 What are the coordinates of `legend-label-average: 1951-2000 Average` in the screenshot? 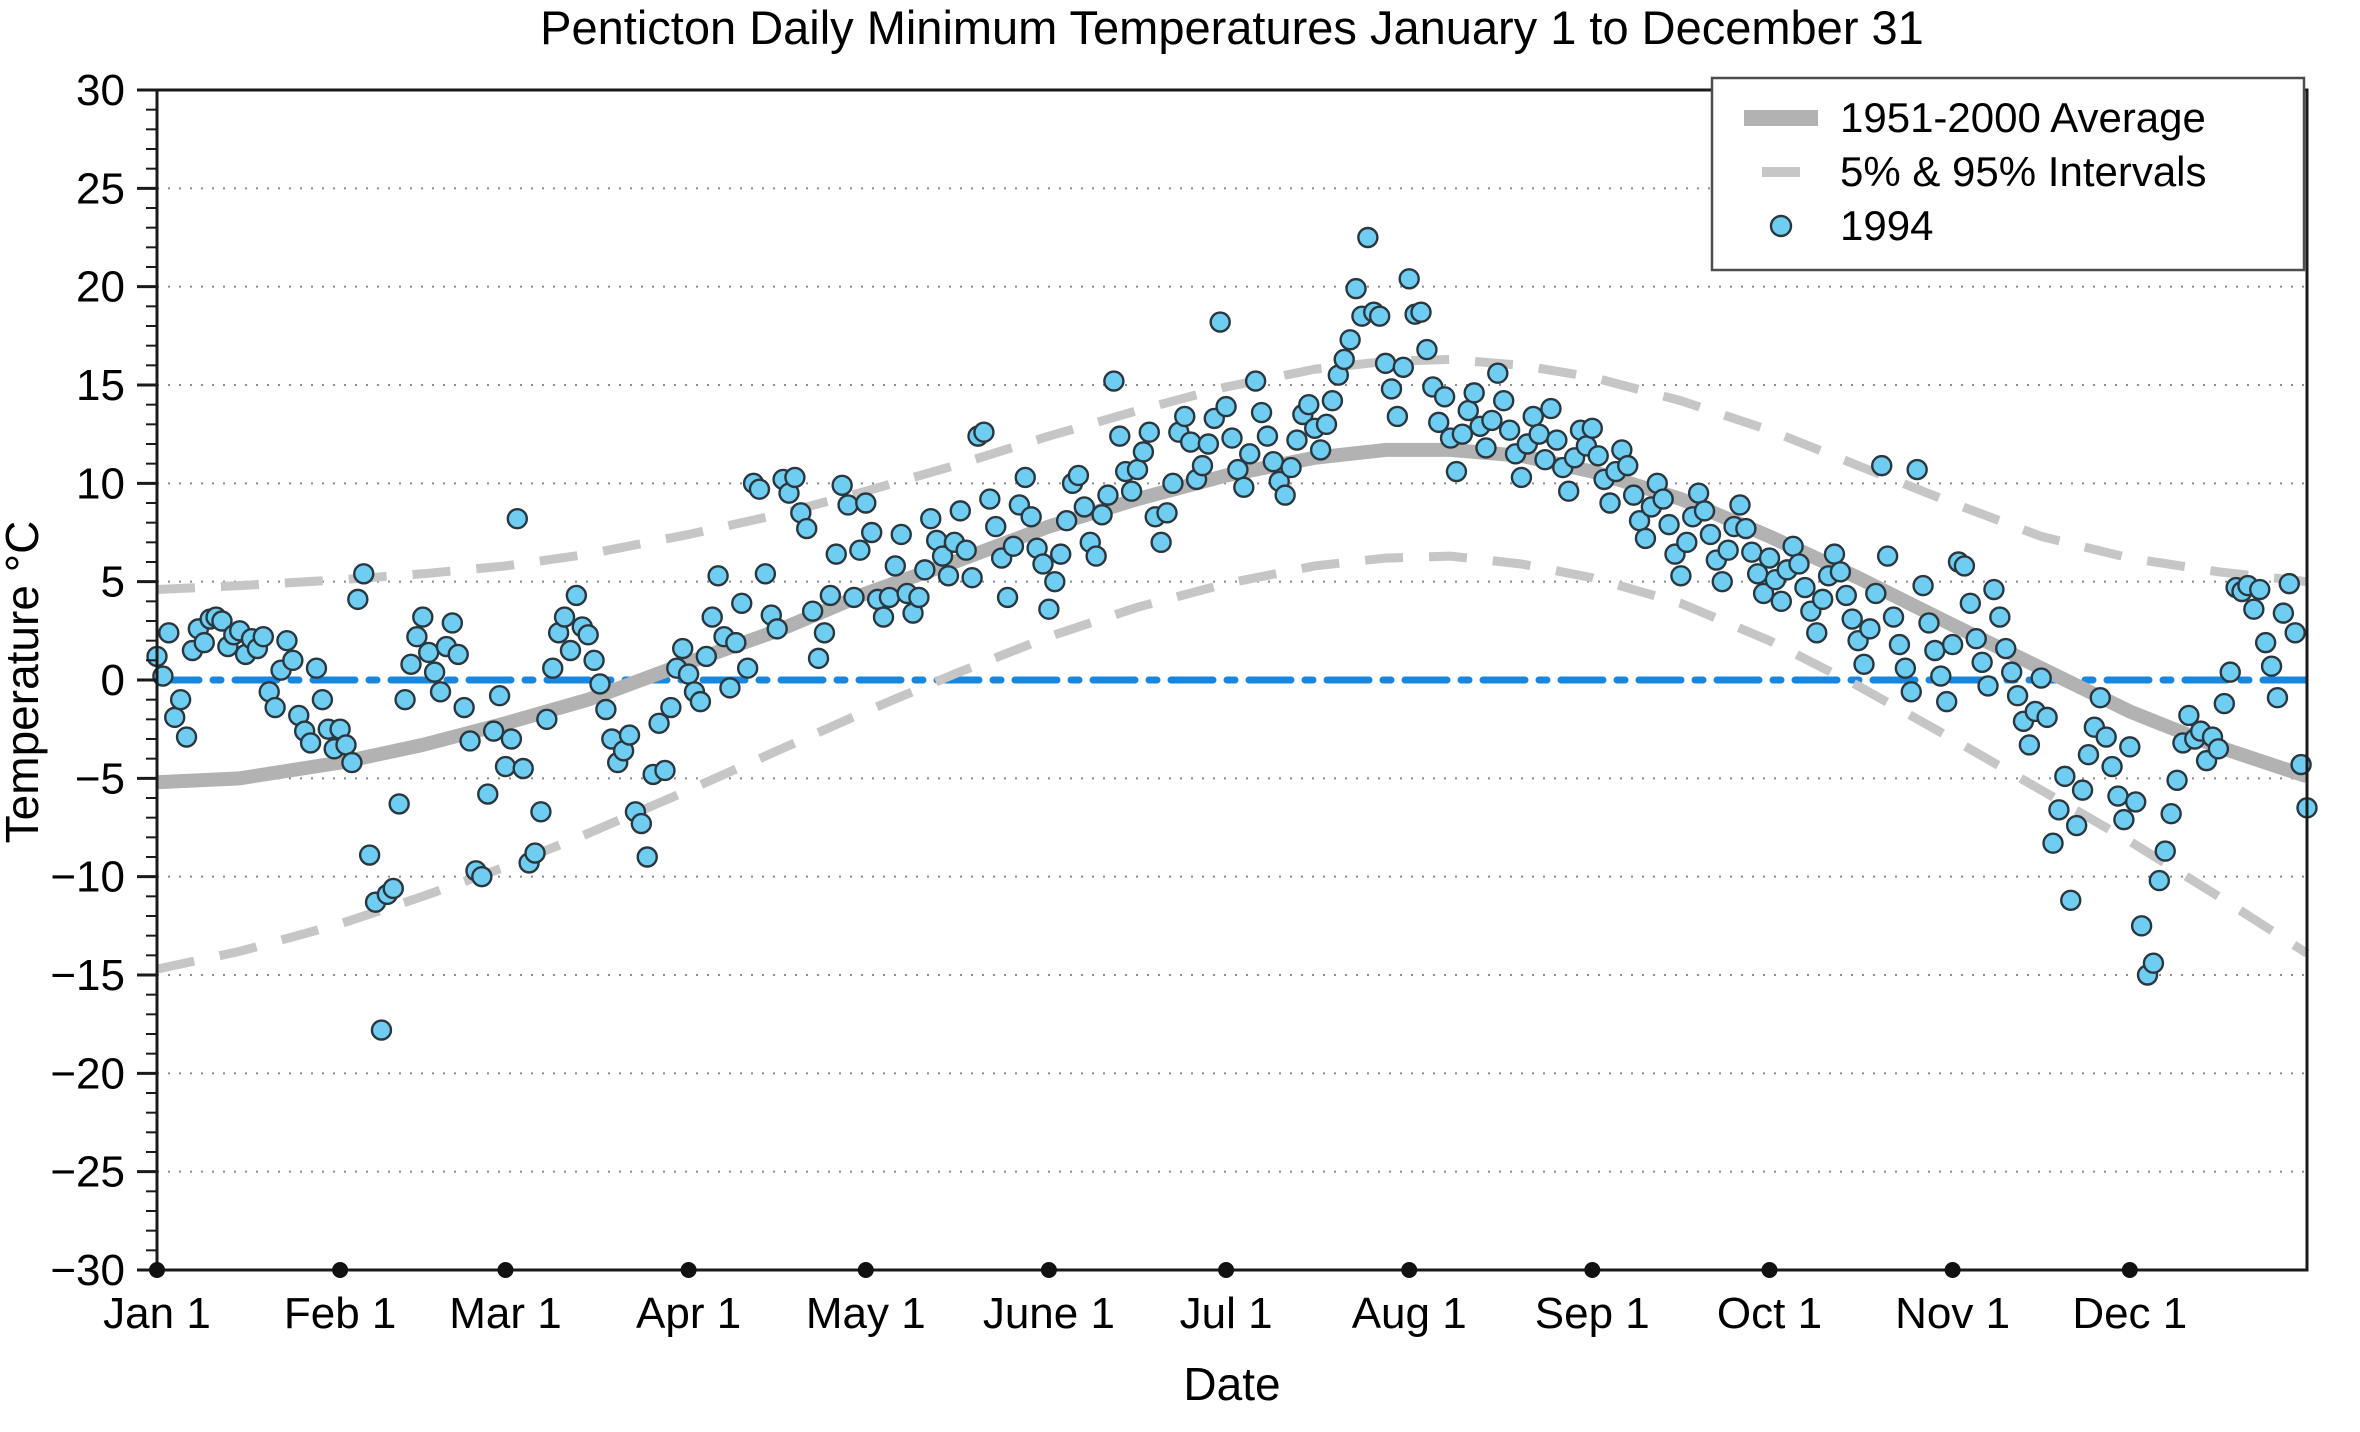 It's located at (2023, 117).